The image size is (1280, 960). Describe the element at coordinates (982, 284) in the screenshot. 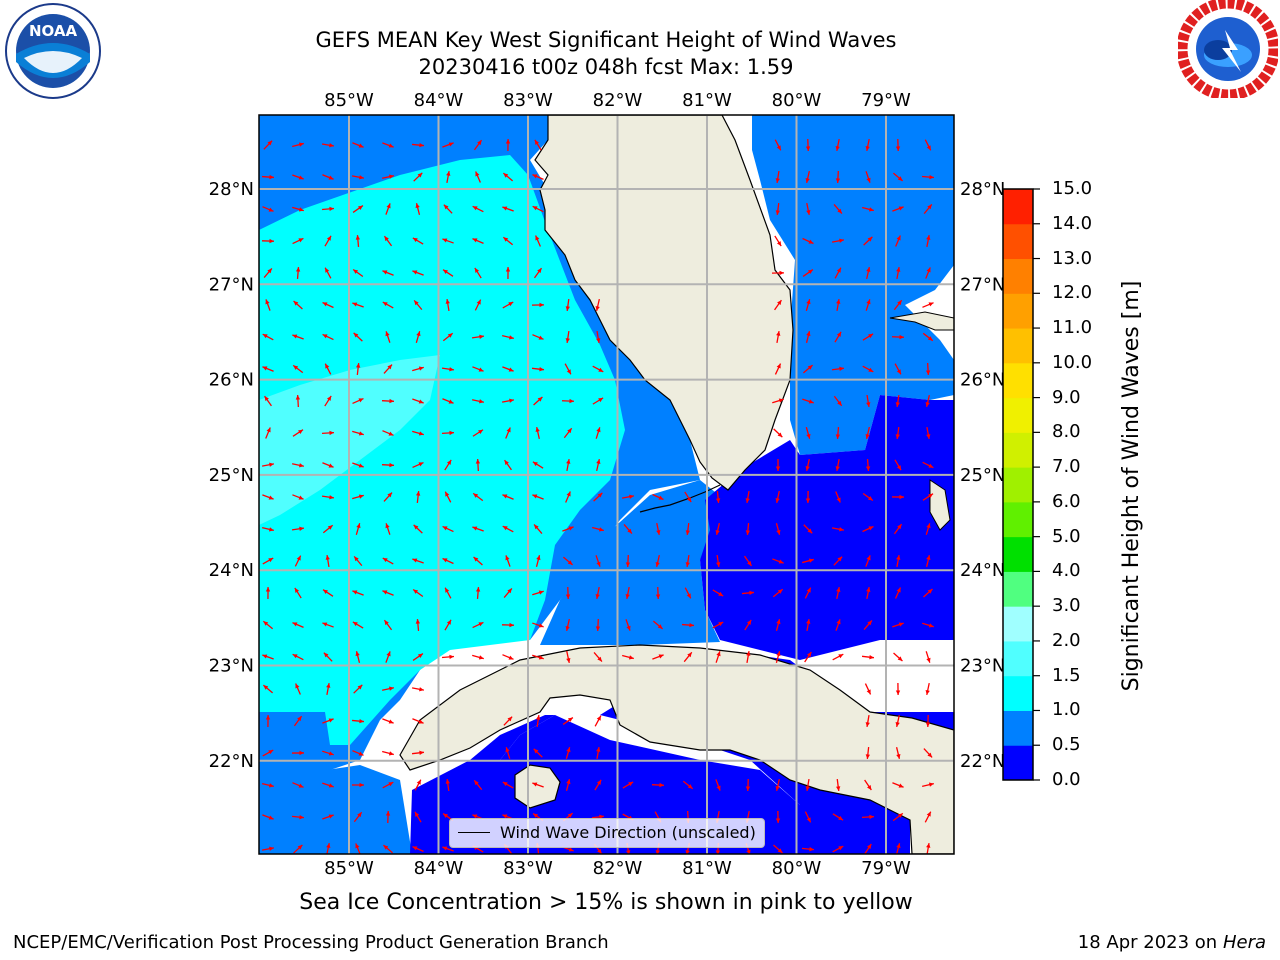

I see `lat-label-right-1: 27°N` at that location.